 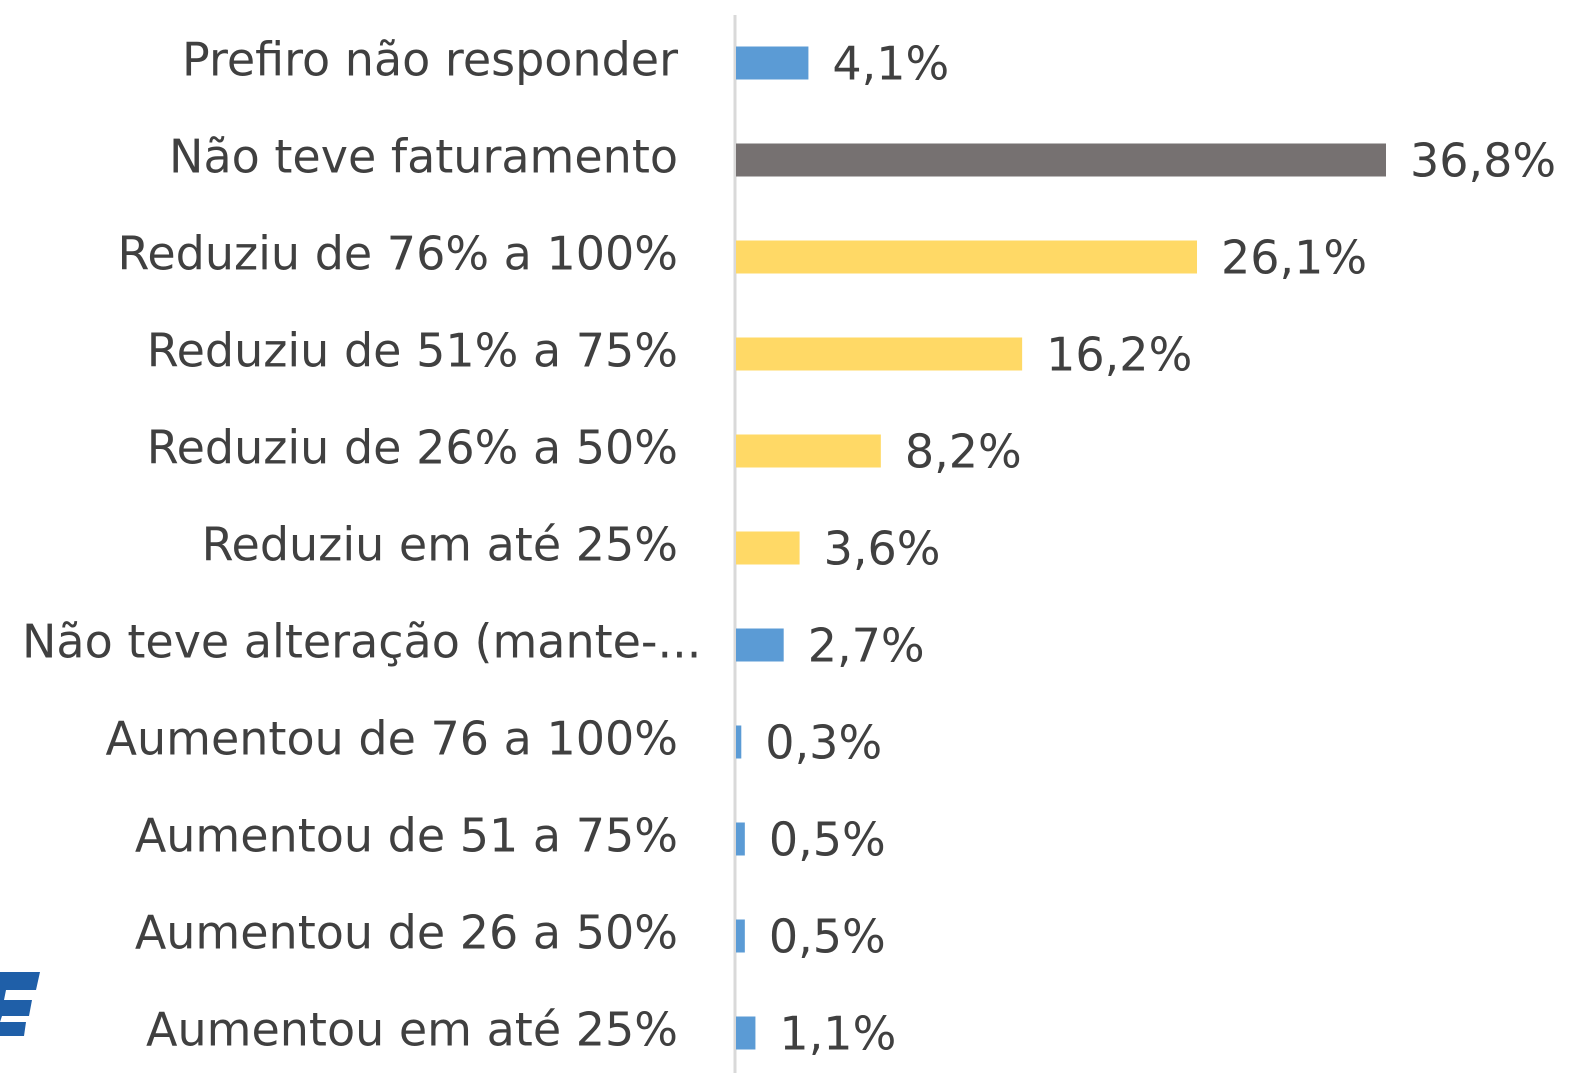 What do you see at coordinates (406, 836) in the screenshot?
I see `category-label: Aumentou de 51 a 75%` at bounding box center [406, 836].